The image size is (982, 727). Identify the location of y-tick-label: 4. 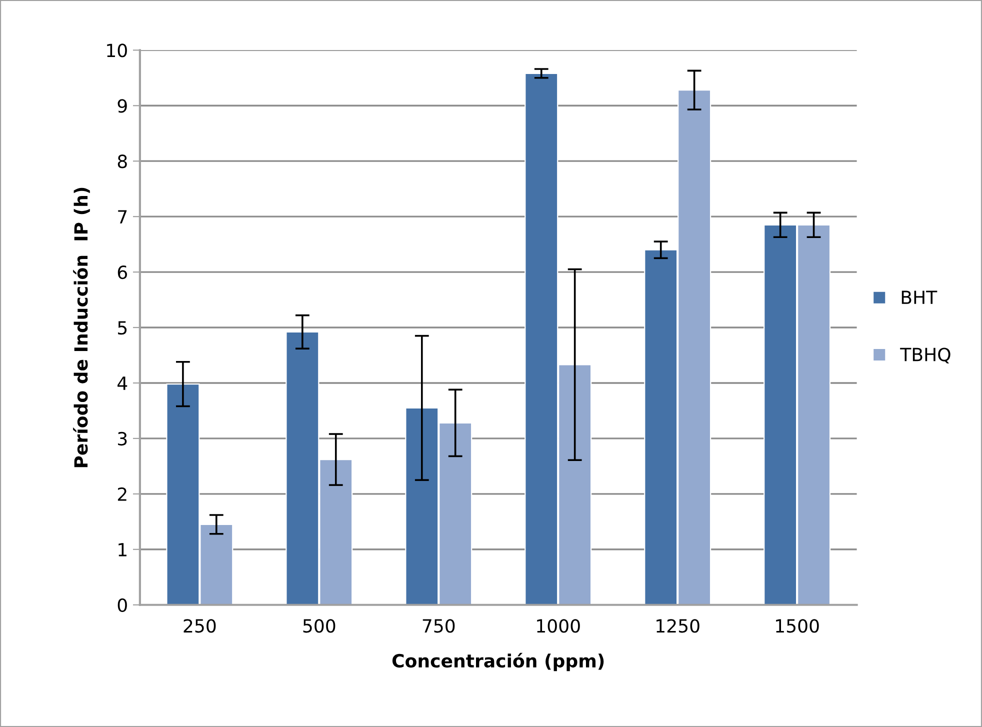
(123, 383).